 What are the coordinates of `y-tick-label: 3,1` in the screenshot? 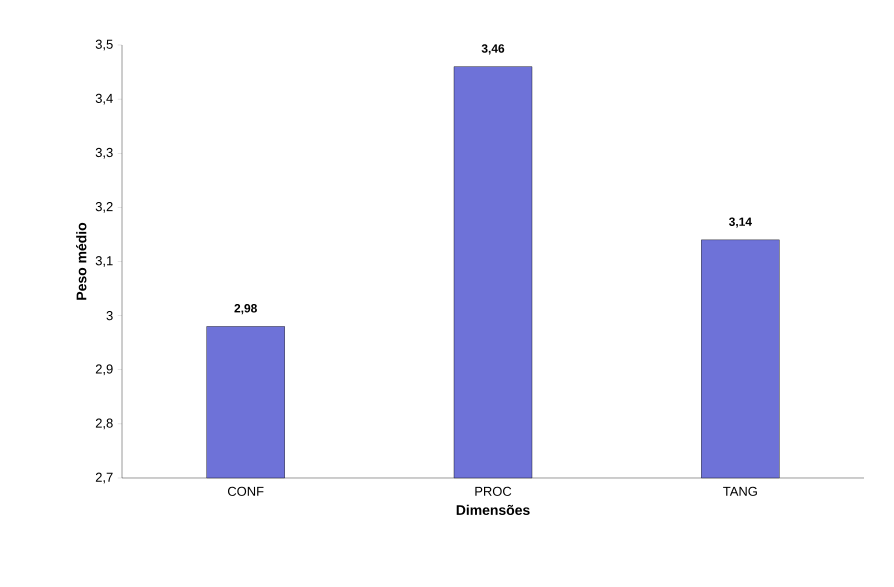 It's located at (104, 261).